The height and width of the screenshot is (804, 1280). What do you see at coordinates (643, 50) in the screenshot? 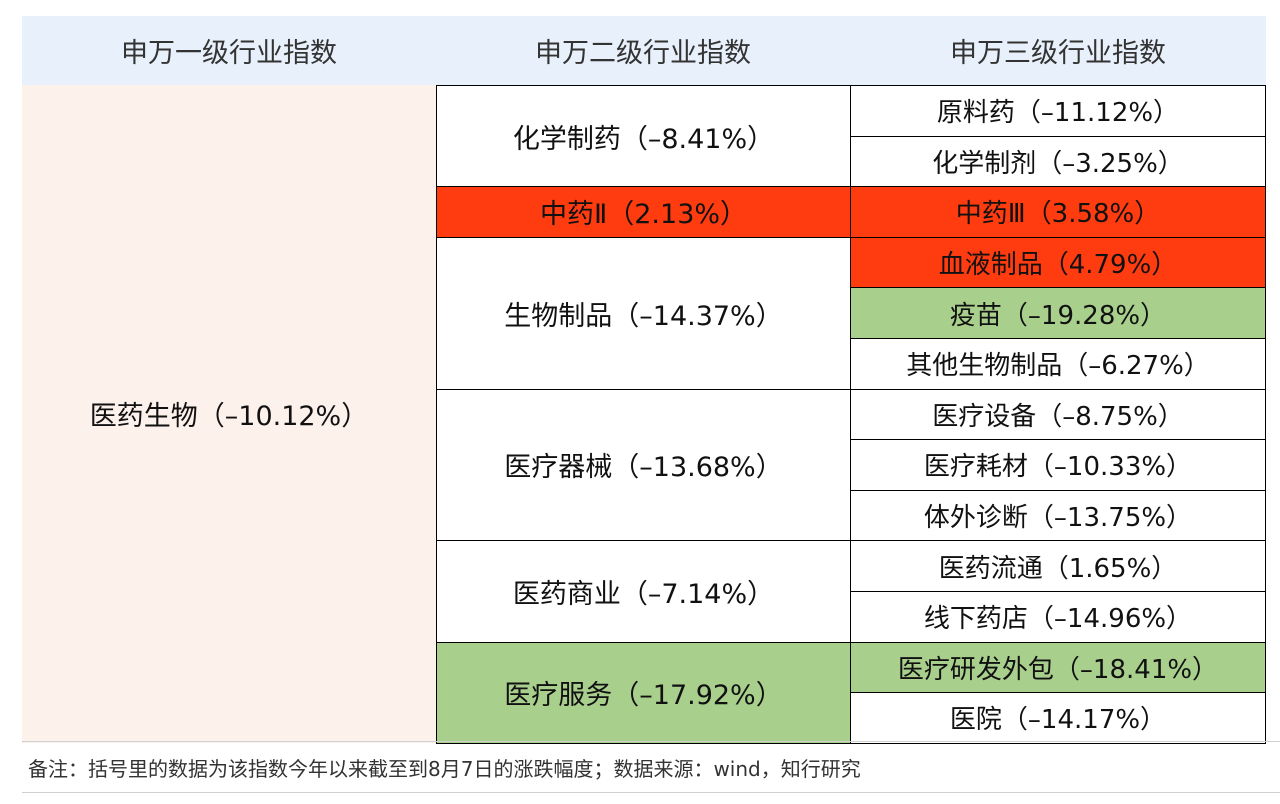
I see `header-level2: 申万二级行业指数` at bounding box center [643, 50].